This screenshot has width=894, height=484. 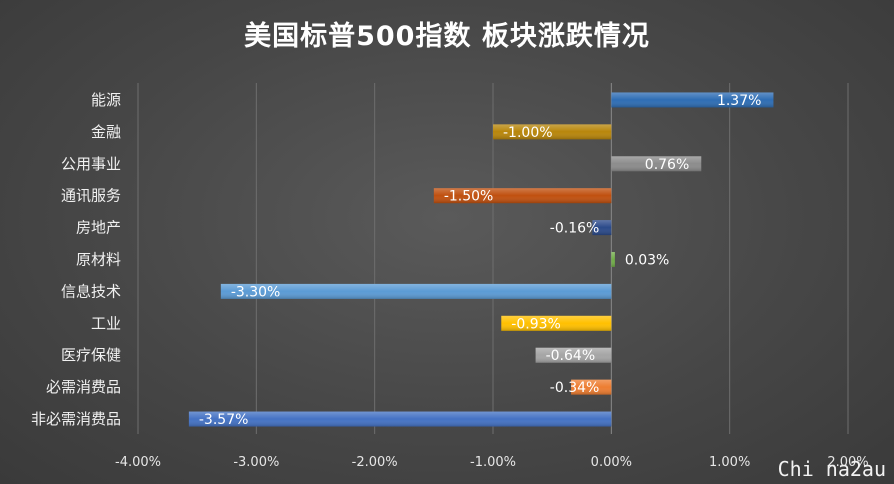 I want to click on data-label: 1.37%, so click(x=739, y=101).